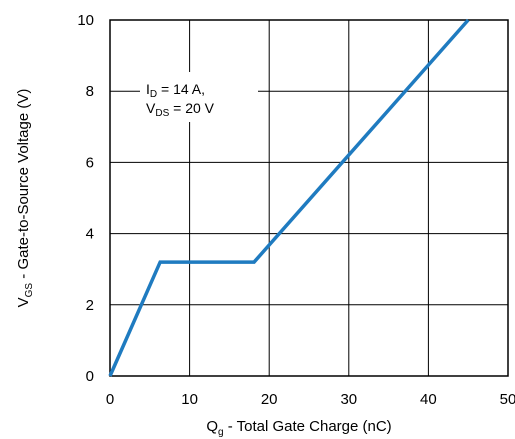 The image size is (515, 439). Describe the element at coordinates (269, 399) in the screenshot. I see `x-tick-label: 20` at that location.